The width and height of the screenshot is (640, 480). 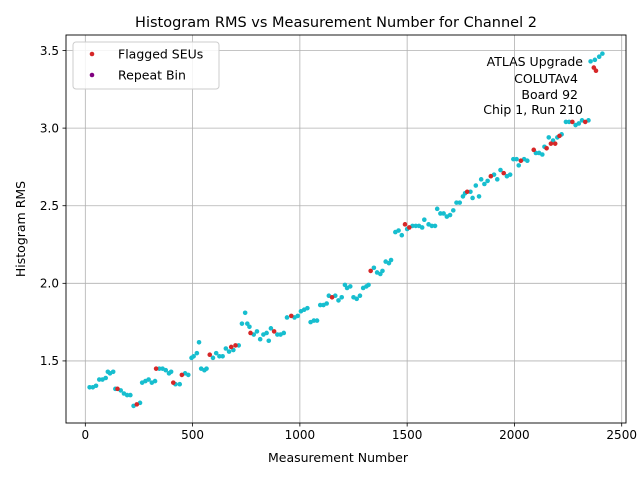 What do you see at coordinates (152, 75) in the screenshot?
I see `legend-label-repeat-bin: Repeat Bin` at bounding box center [152, 75].